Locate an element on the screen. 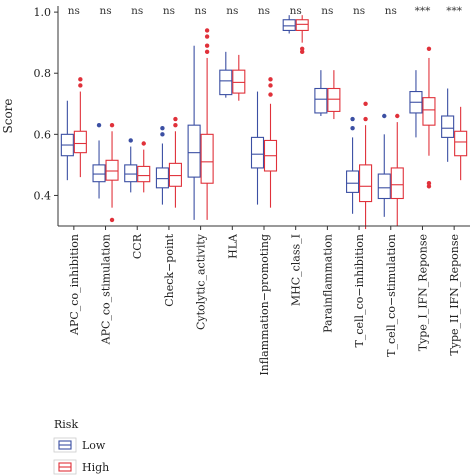 The image size is (474, 476). x-tick-label: MHC_class_I is located at coordinates (296, 270).